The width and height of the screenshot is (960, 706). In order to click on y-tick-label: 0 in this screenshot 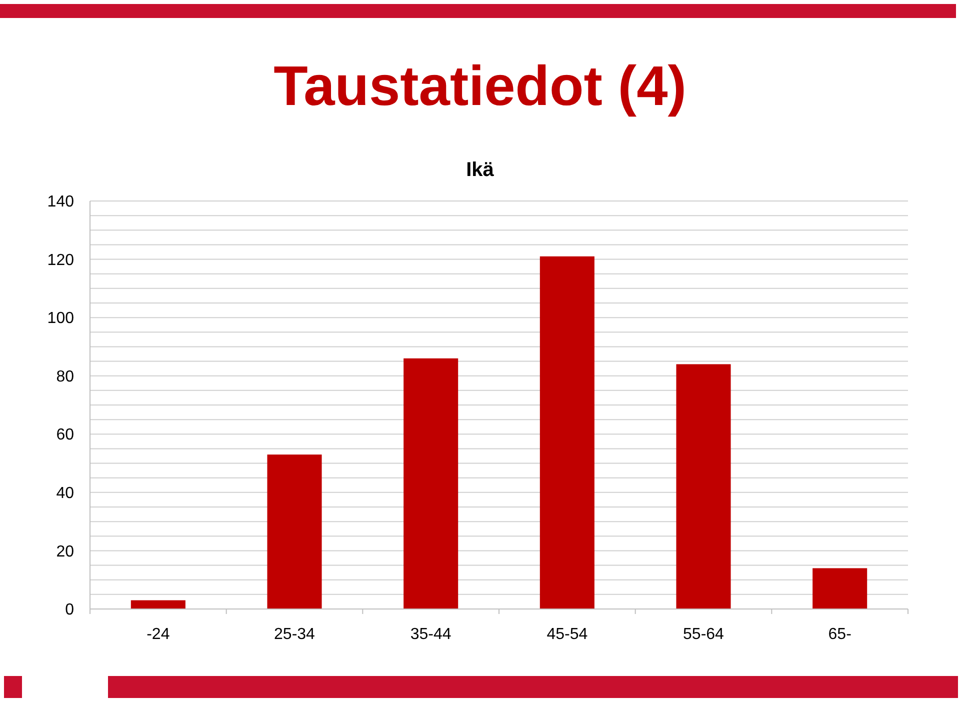, I will do `click(69, 610)`.